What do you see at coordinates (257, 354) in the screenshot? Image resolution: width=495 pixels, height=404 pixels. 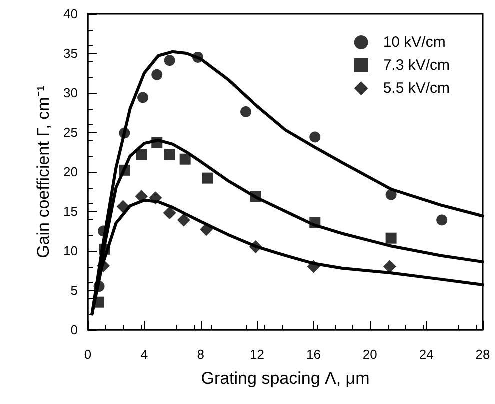 I see `x-tick-label: 12` at bounding box center [257, 354].